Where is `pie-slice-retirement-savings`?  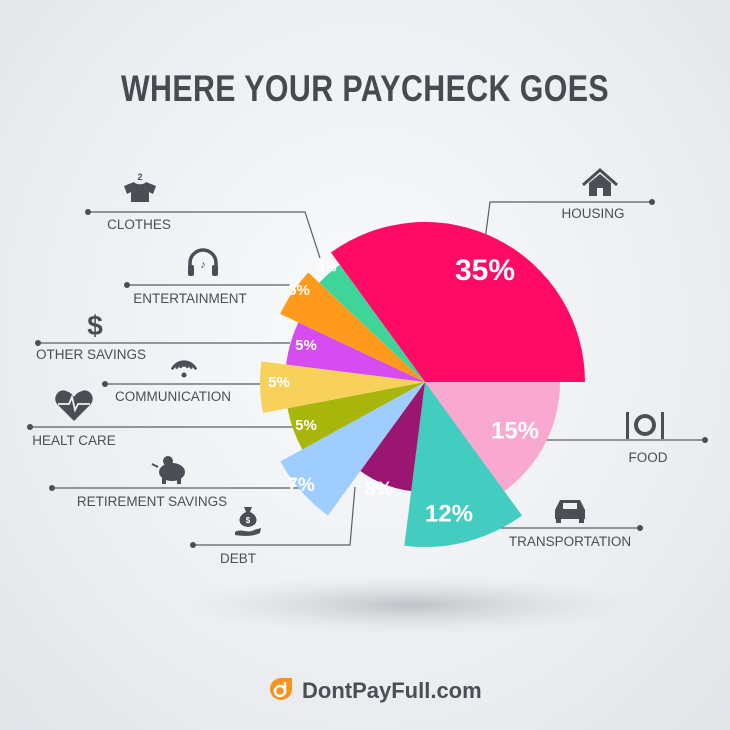 pie-slice-retirement-savings is located at coordinates (352, 449).